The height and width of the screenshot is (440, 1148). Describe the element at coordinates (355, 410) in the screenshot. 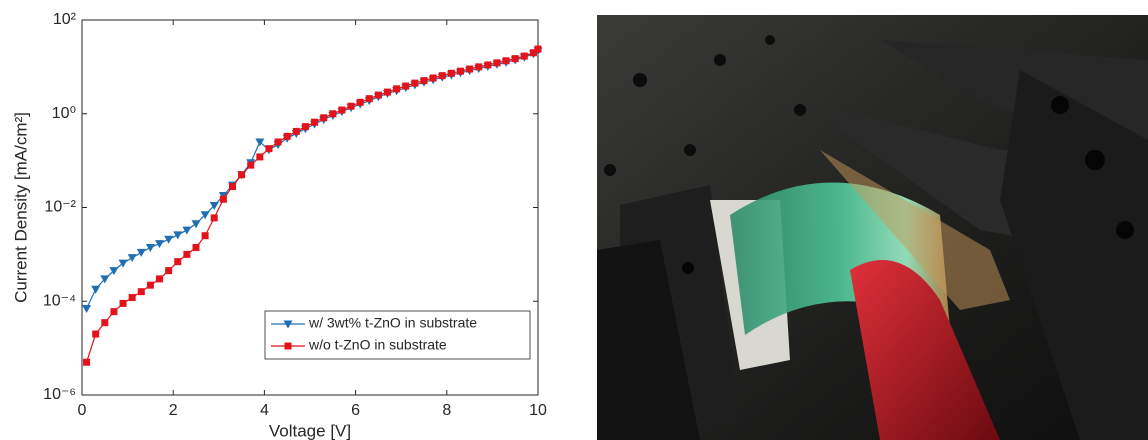

I see `x-tick-label: 6` at that location.